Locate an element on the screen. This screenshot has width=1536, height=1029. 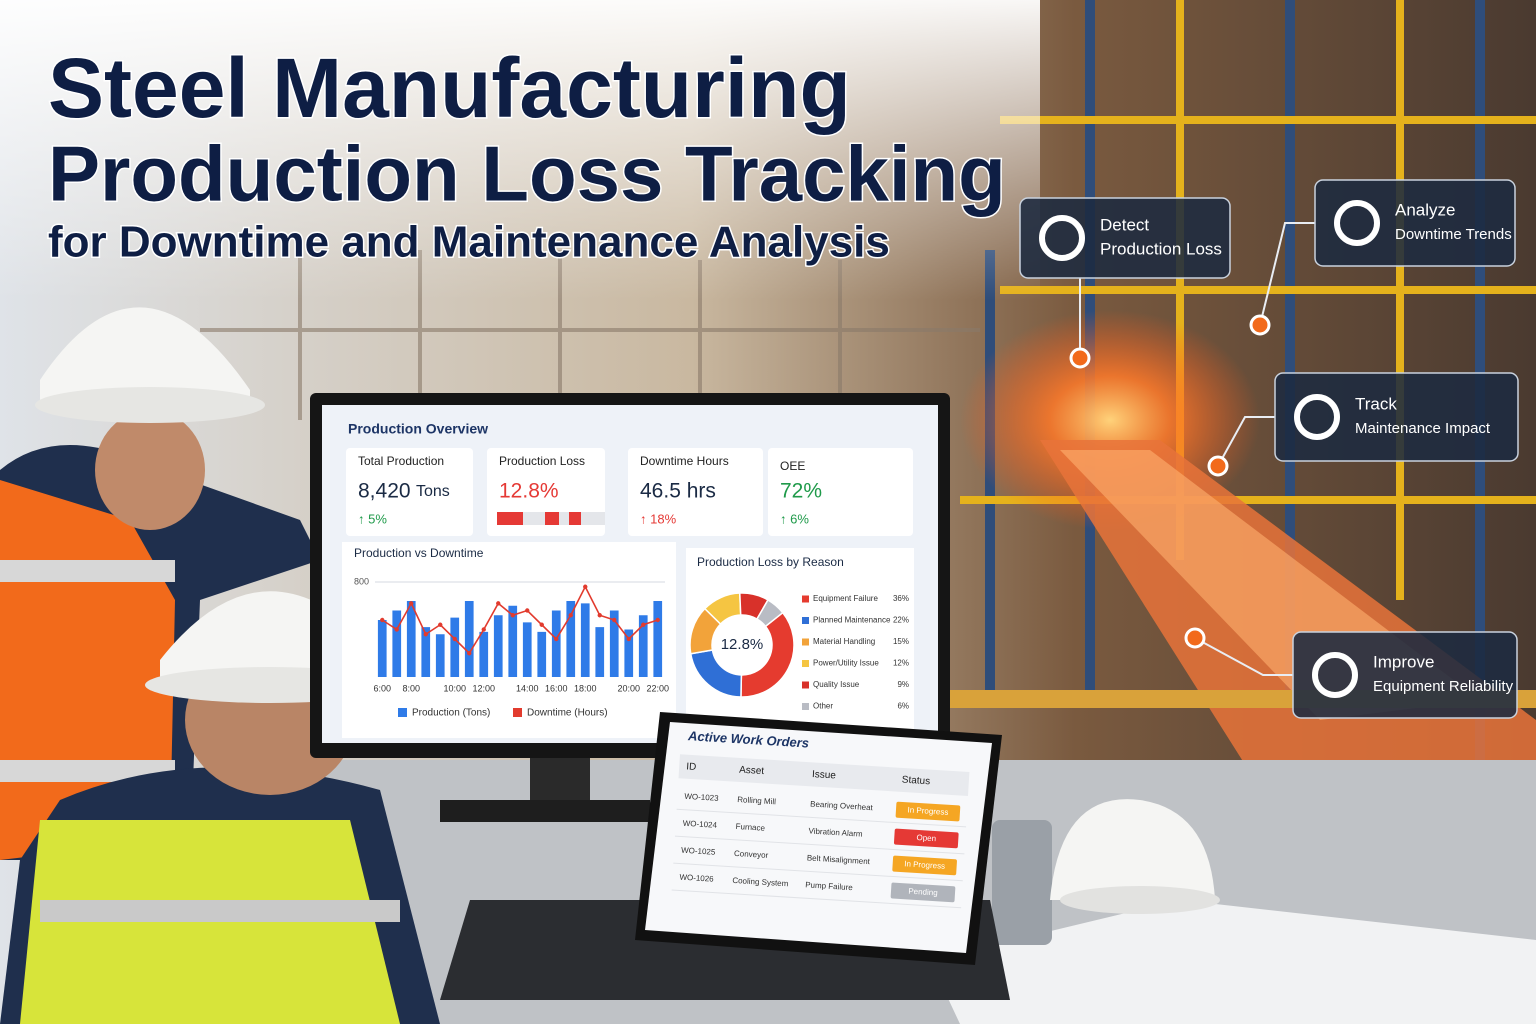
kpi-value: 12.8% is located at coordinates (529, 491).